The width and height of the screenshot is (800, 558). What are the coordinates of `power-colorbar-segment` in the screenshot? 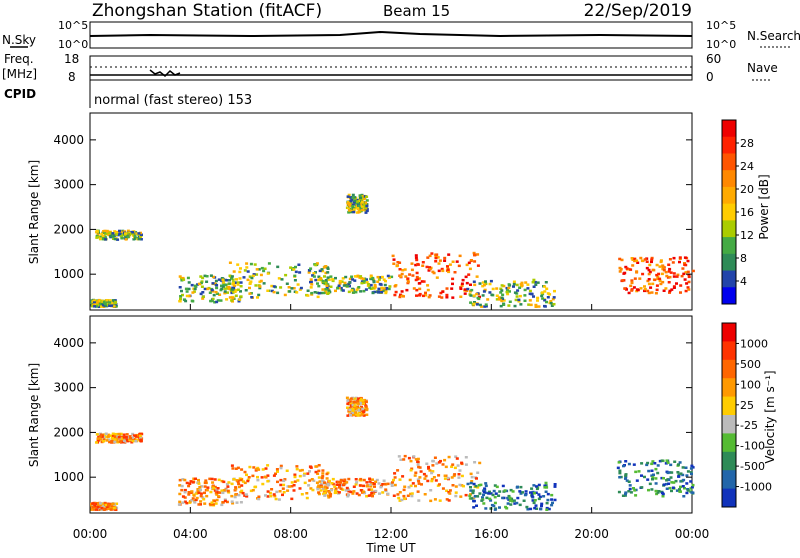 It's located at (729, 229).